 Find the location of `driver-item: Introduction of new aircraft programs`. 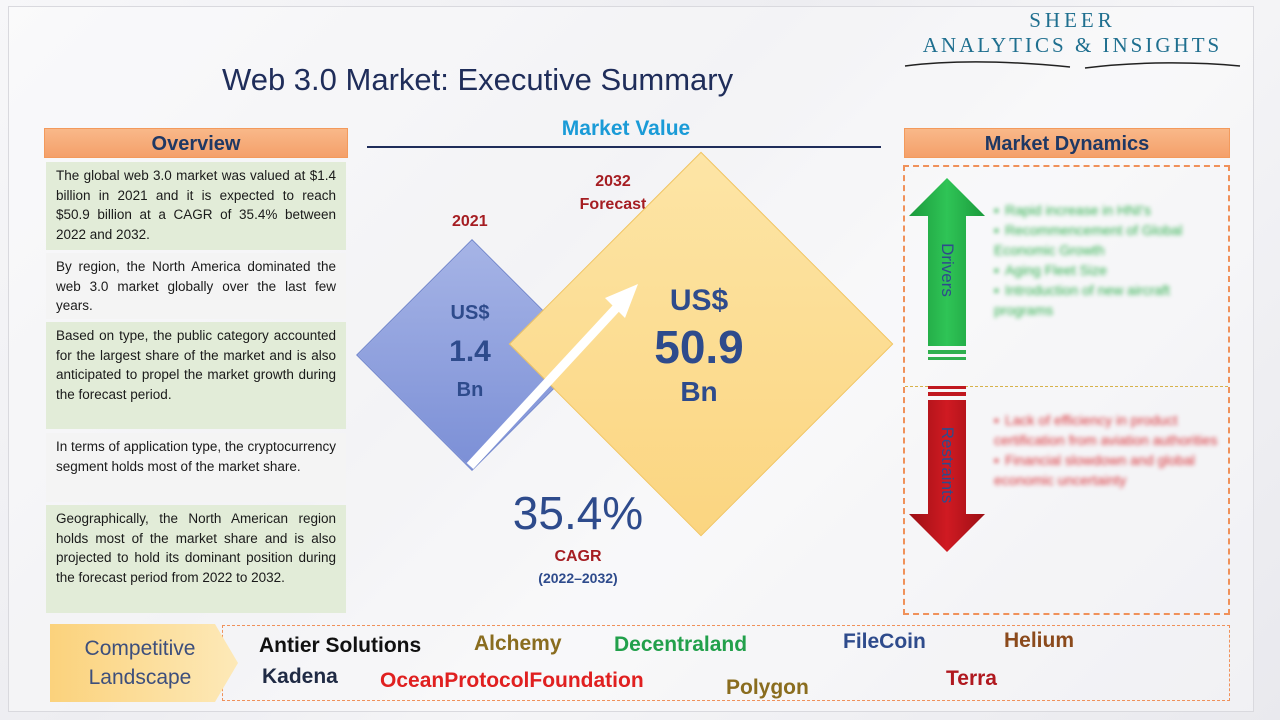

driver-item: Introduction of new aircraft programs is located at coordinates (1106, 300).